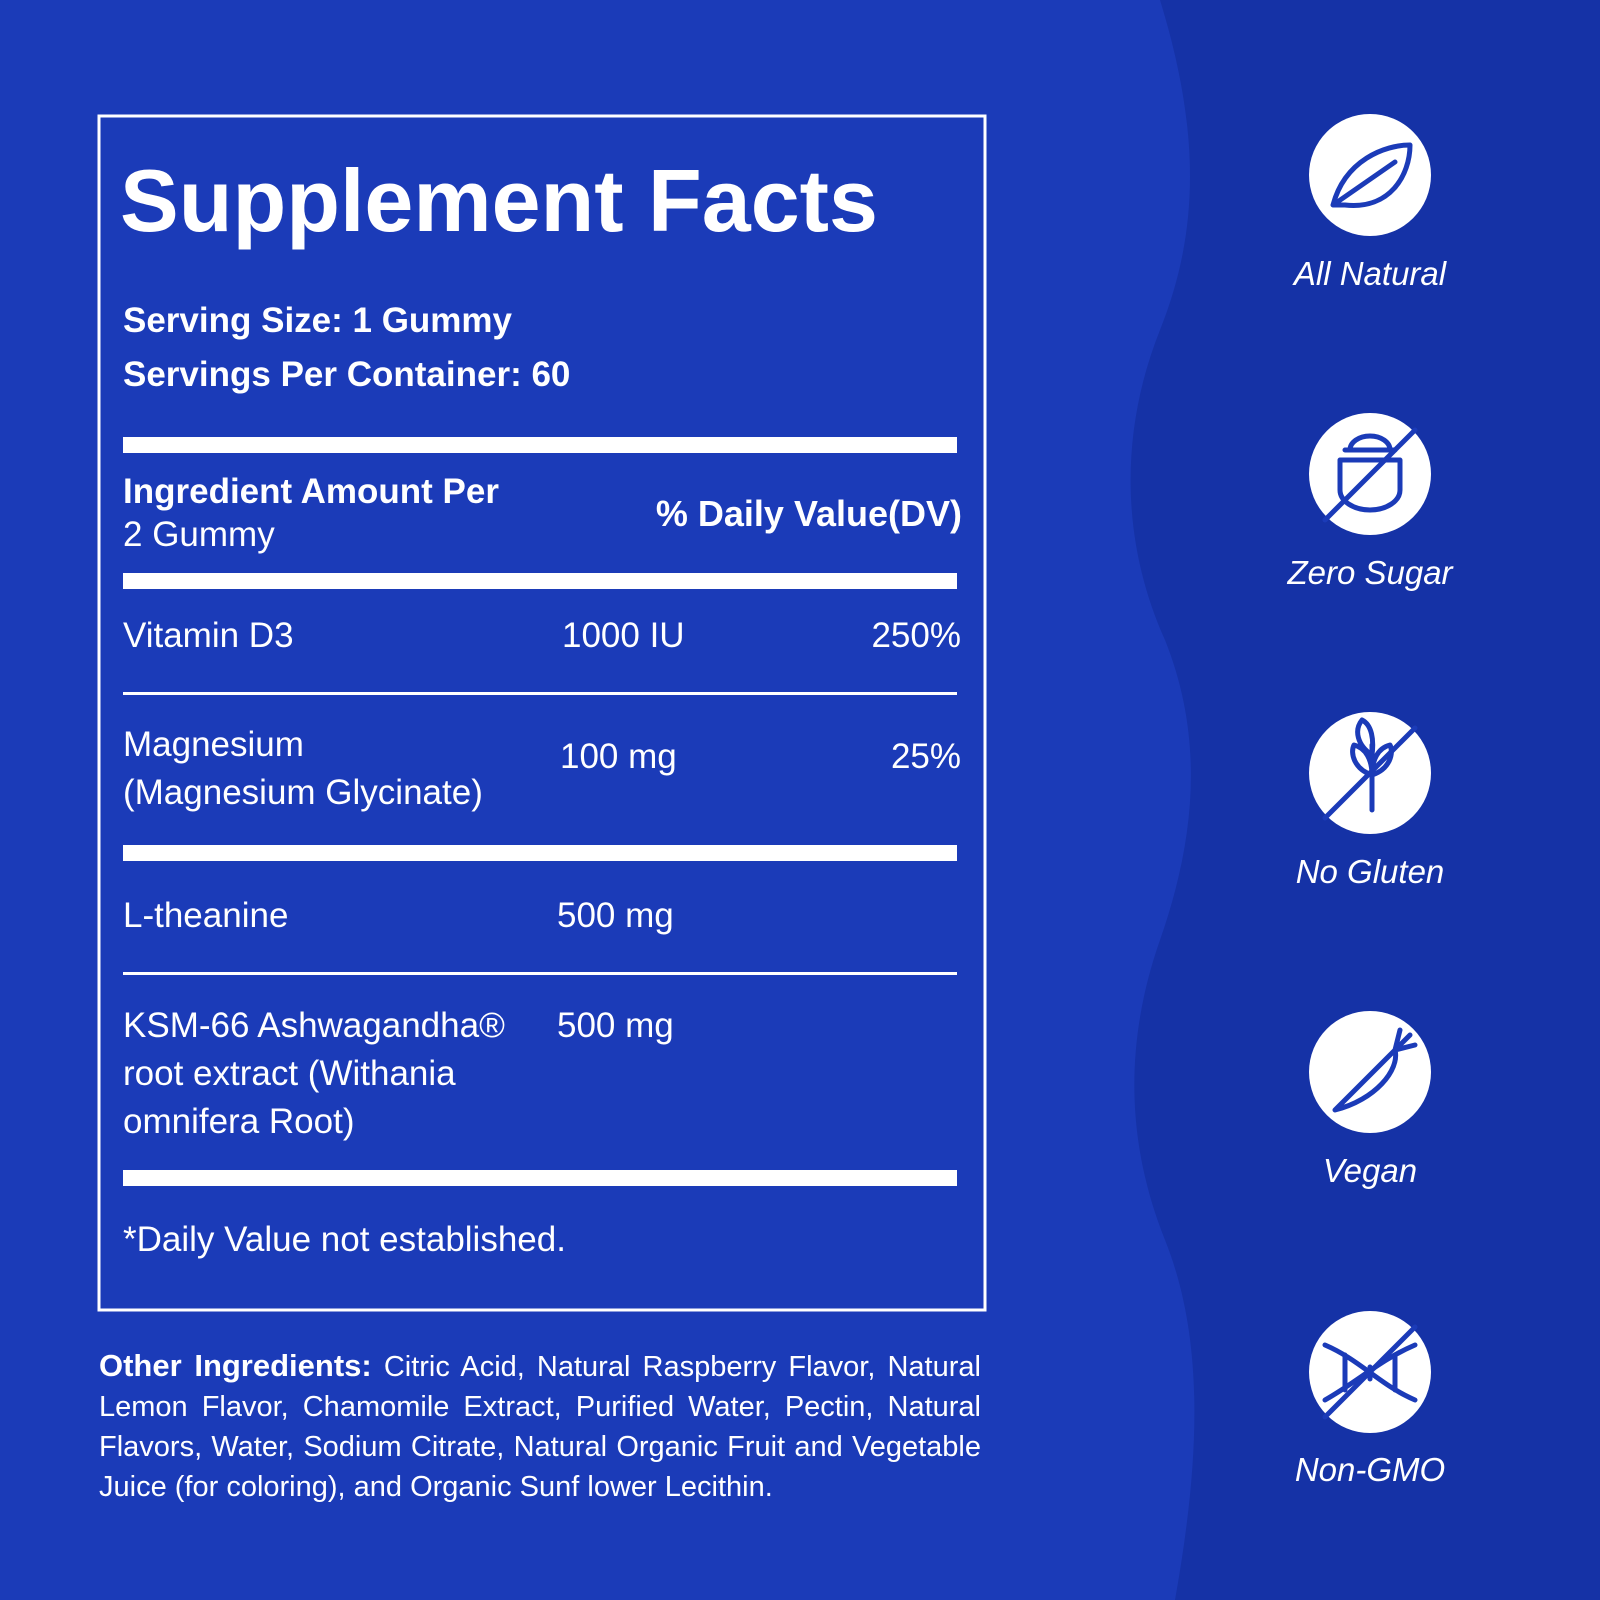  Describe the element at coordinates (235, 1365) in the screenshot. I see `other-ingredients-label: Other Ingredients:` at that location.